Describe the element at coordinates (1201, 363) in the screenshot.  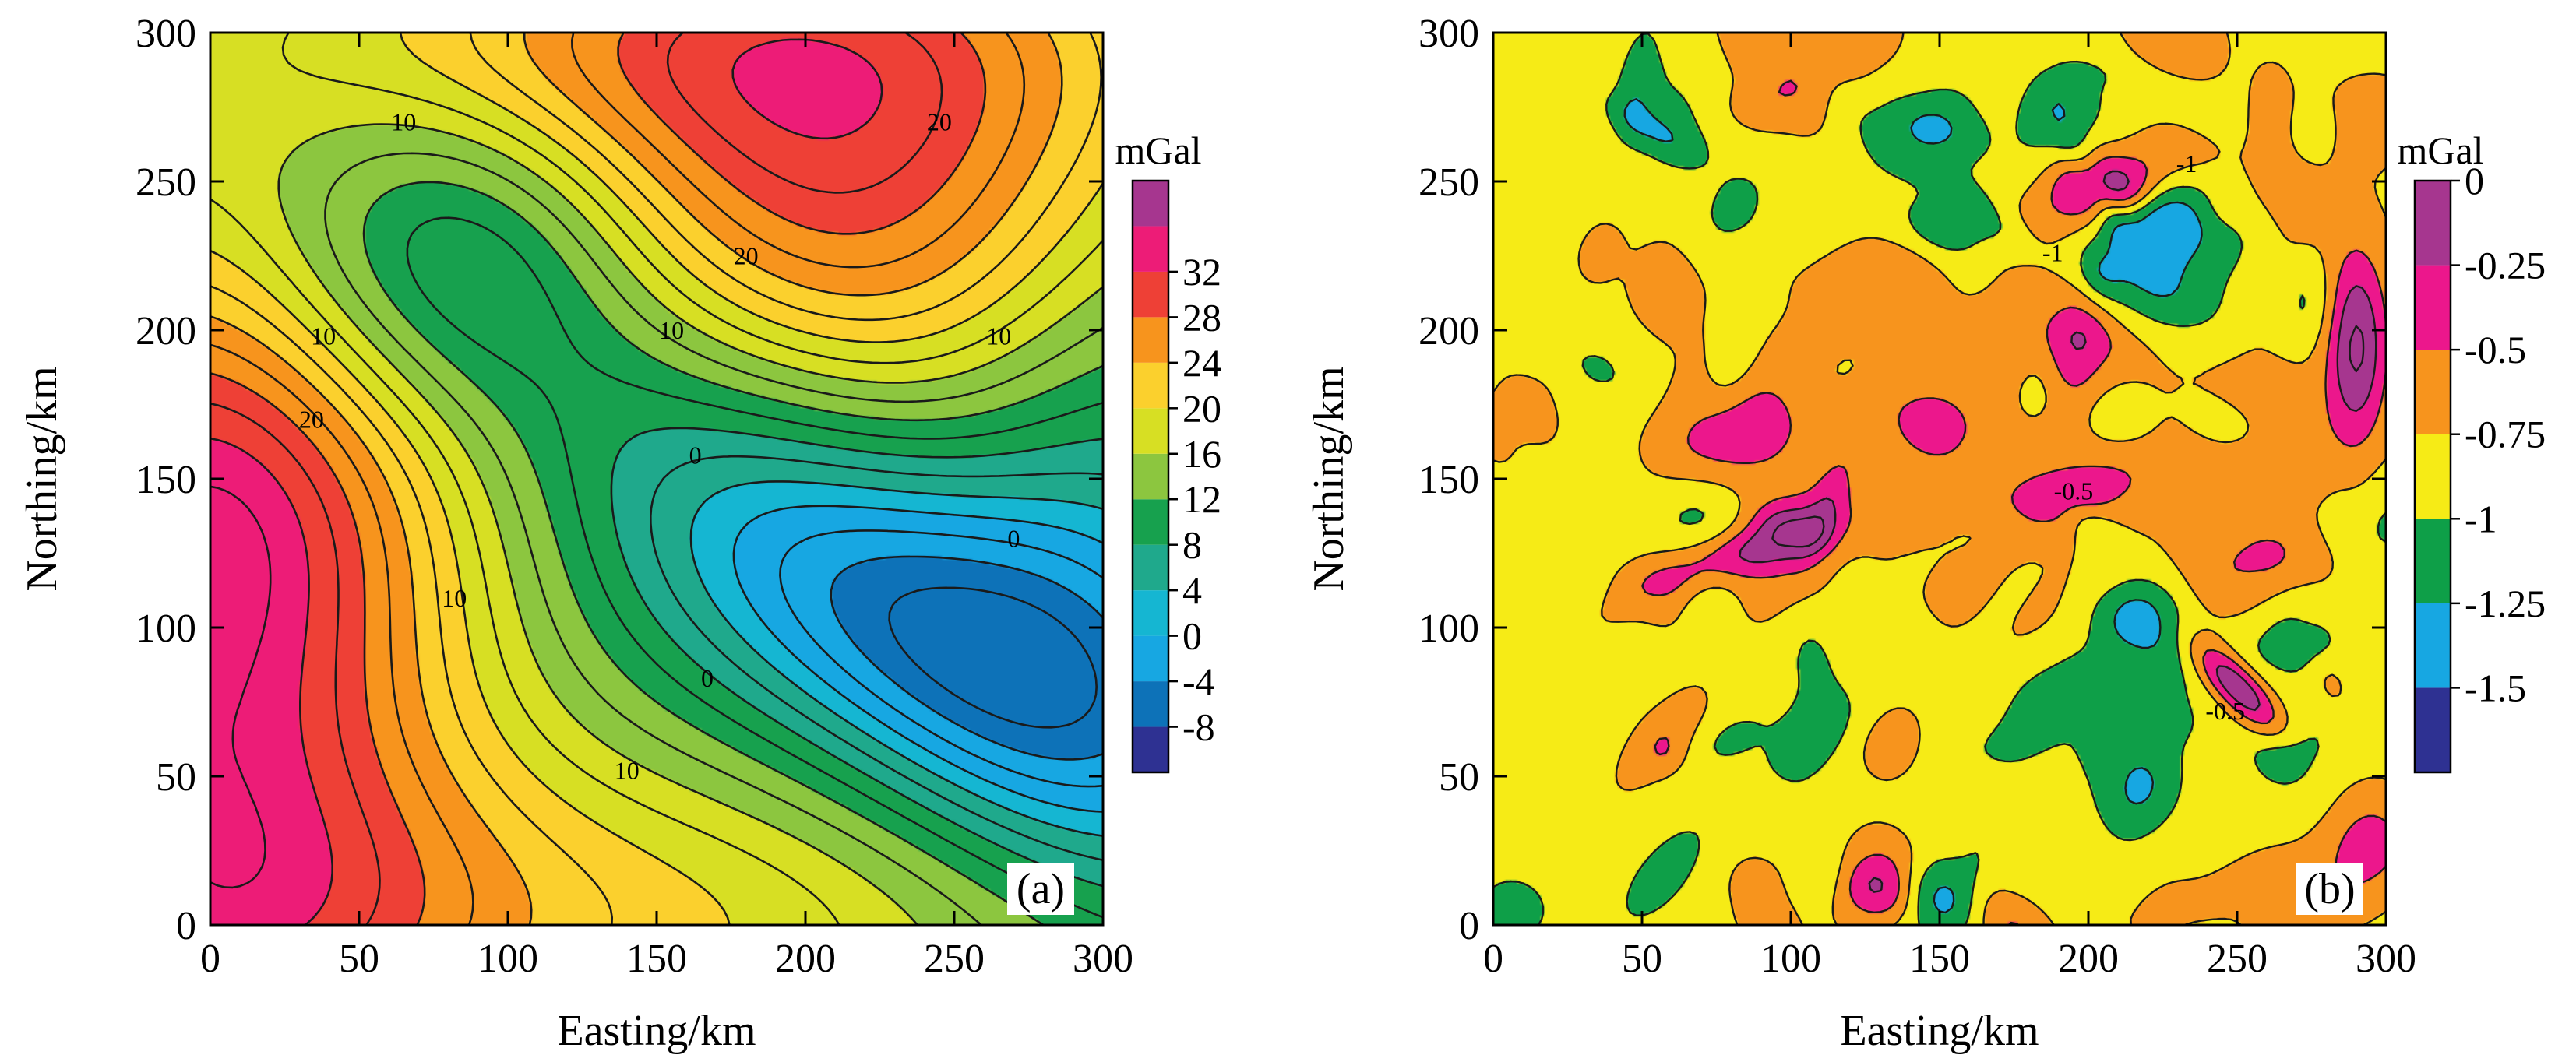
I see `colorbar-tick-label: 24` at that location.